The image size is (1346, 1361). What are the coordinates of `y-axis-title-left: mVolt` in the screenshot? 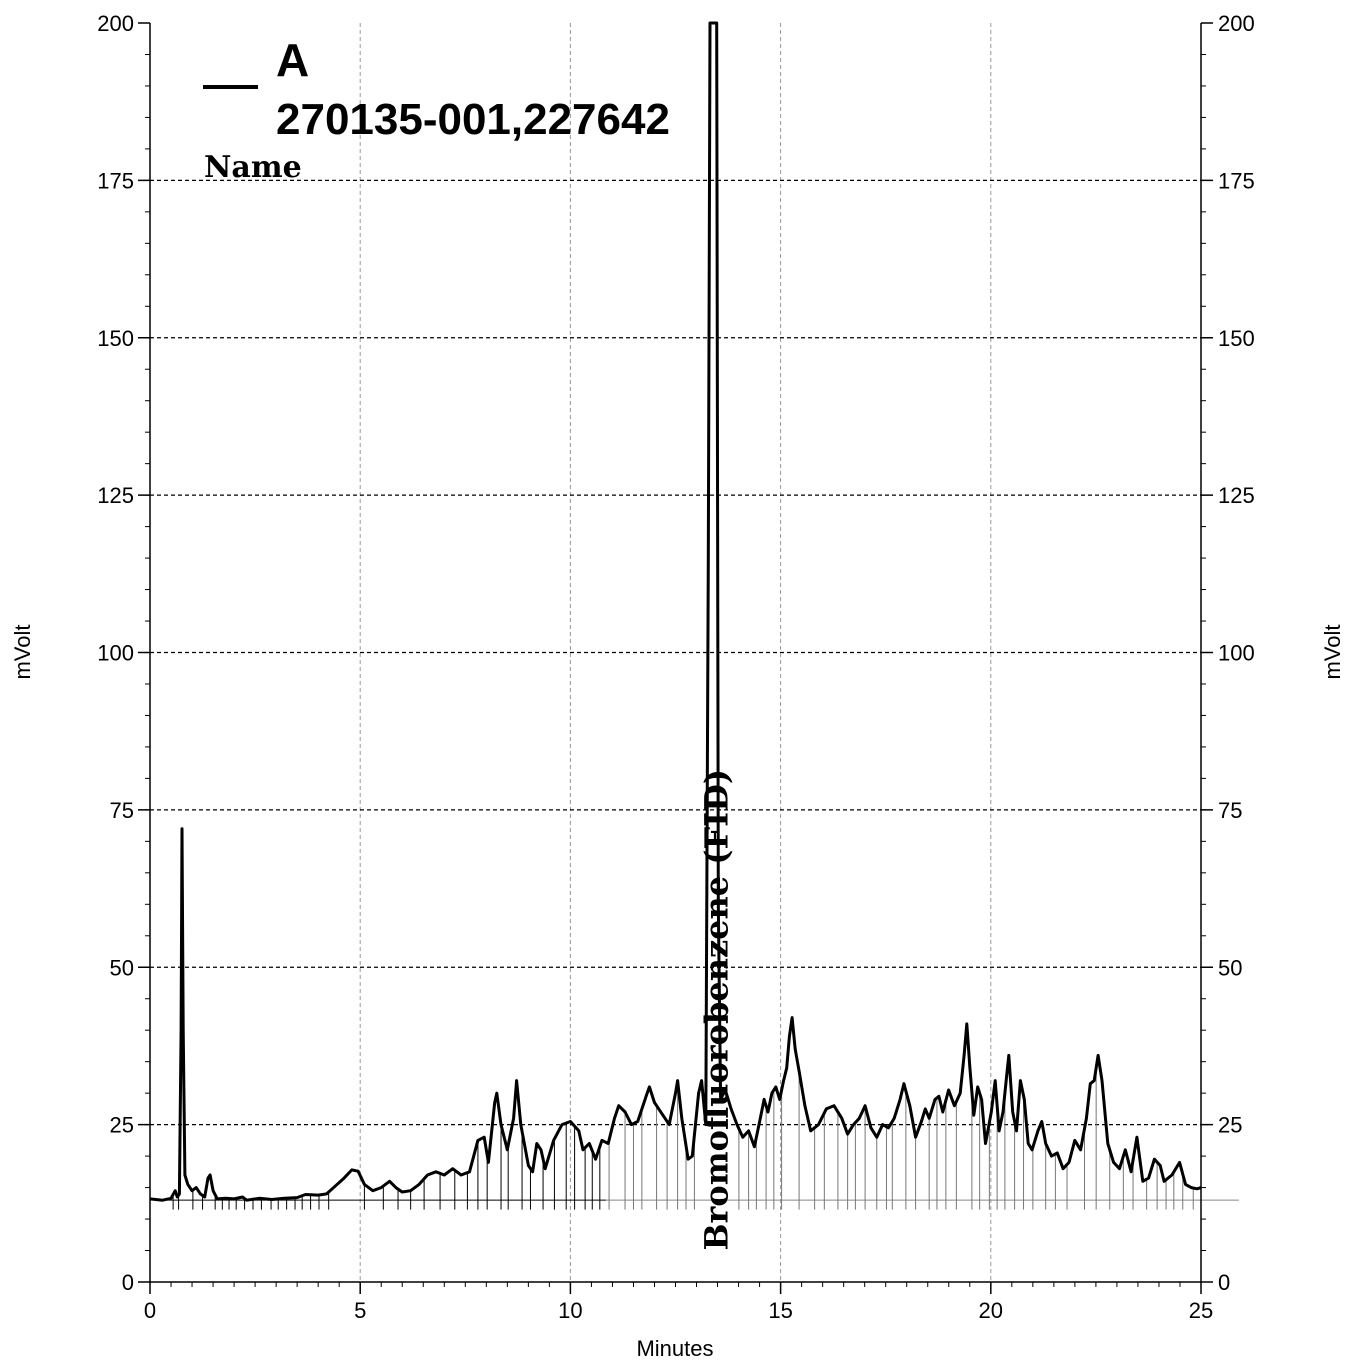 It's located at (22, 651).